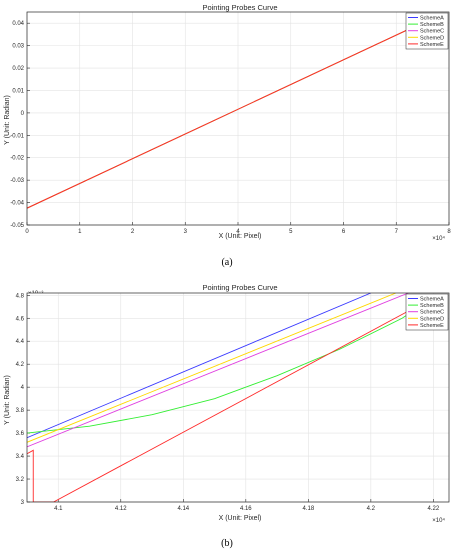 Image resolution: width=454 pixels, height=550 pixels. I want to click on x-tick-label: 8, so click(449, 232).